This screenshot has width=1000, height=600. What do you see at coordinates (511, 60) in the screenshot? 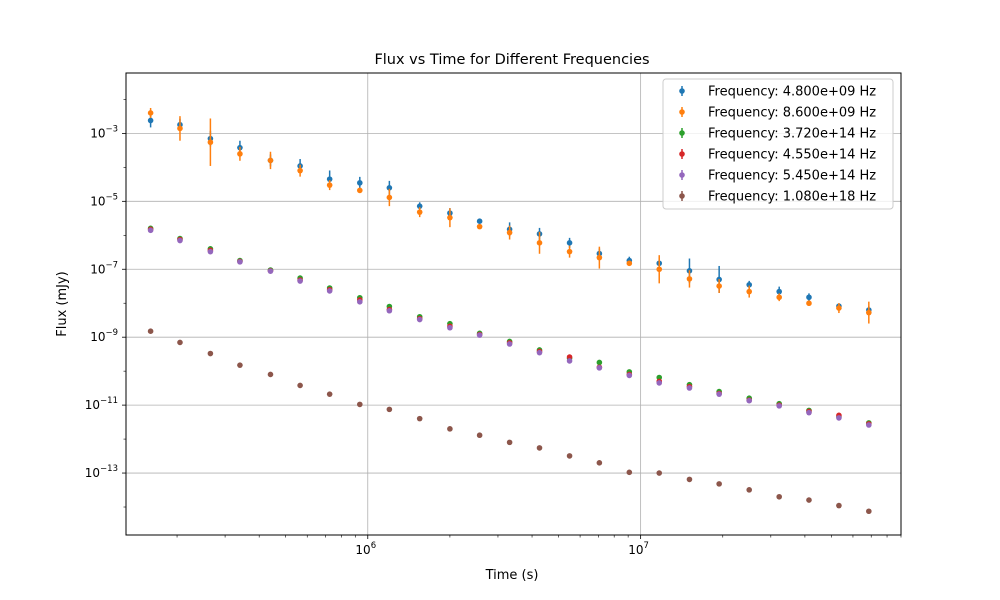
I see `chart-title: Flux vs Time for Different Frequencies` at bounding box center [511, 60].